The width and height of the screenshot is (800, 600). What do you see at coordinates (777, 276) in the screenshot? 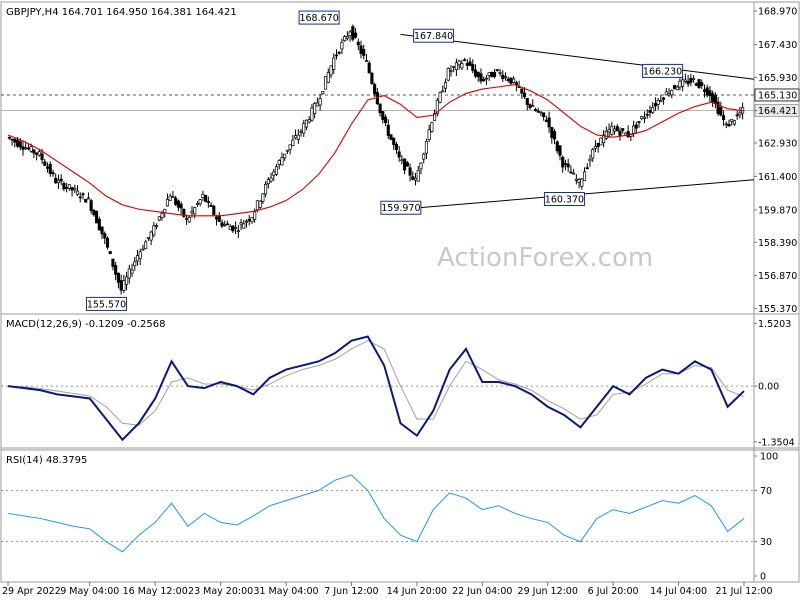
I see `price-tick-label: 156.870` at bounding box center [777, 276].